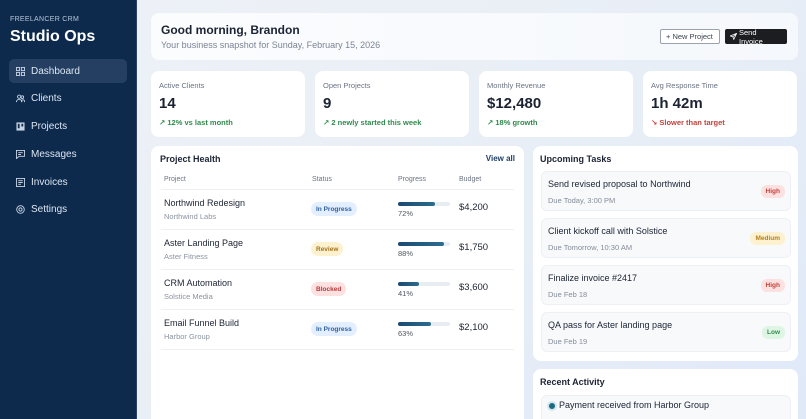 This screenshot has width=806, height=419. What do you see at coordinates (610, 325) in the screenshot?
I see `task-title: QA pass for Aster landing page` at bounding box center [610, 325].